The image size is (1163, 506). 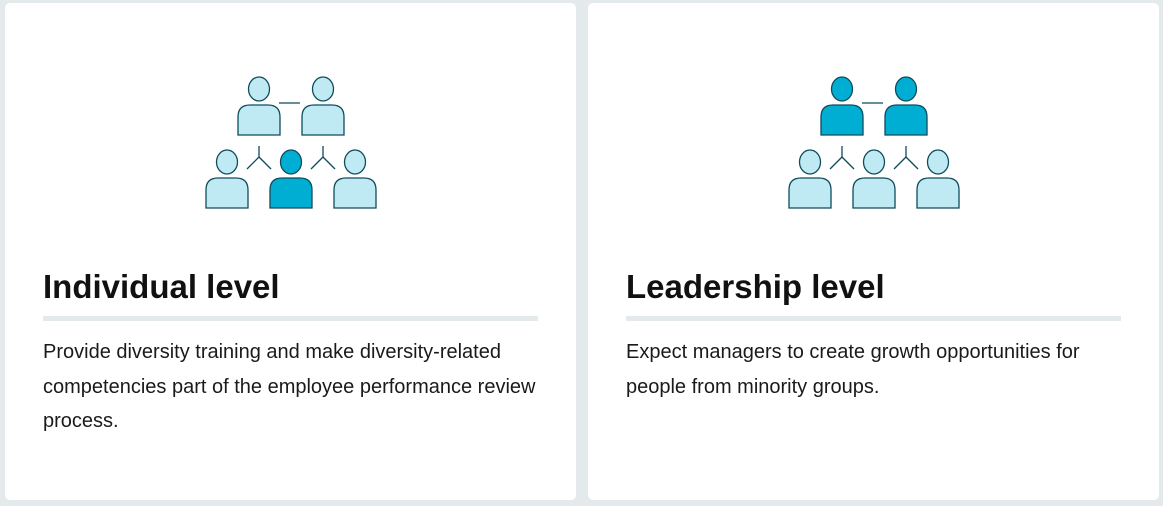 What do you see at coordinates (755, 286) in the screenshot?
I see `card-title: Leadership level` at bounding box center [755, 286].